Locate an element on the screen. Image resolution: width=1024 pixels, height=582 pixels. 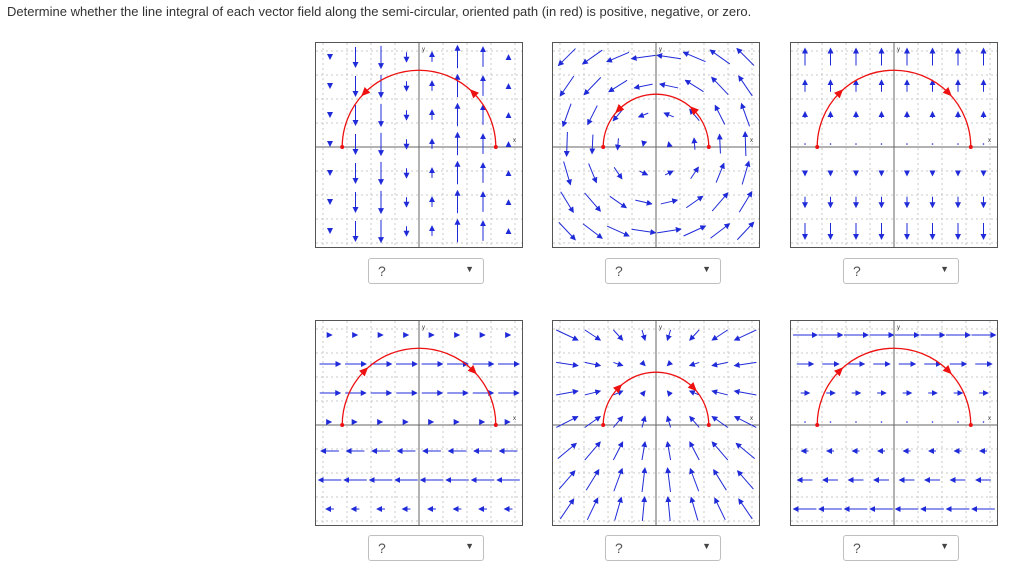
answer-dropdown-1: ? ▼ is located at coordinates (426, 271).